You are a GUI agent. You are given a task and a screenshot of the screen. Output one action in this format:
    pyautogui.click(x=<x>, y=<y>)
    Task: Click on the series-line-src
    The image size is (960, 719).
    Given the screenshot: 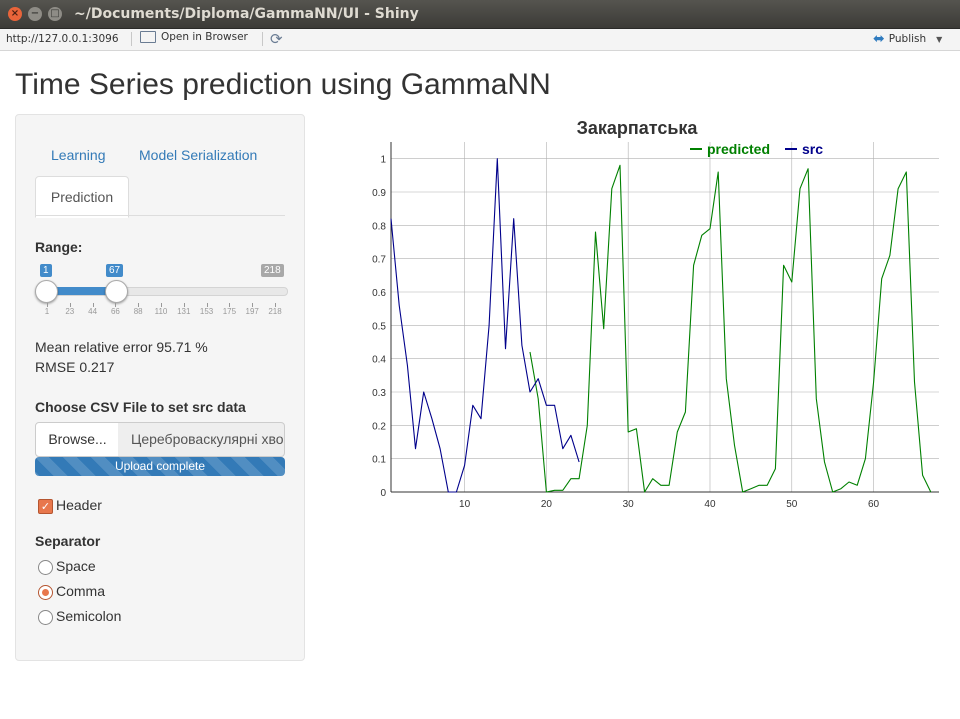 What is the action you would take?
    pyautogui.click(x=485, y=325)
    